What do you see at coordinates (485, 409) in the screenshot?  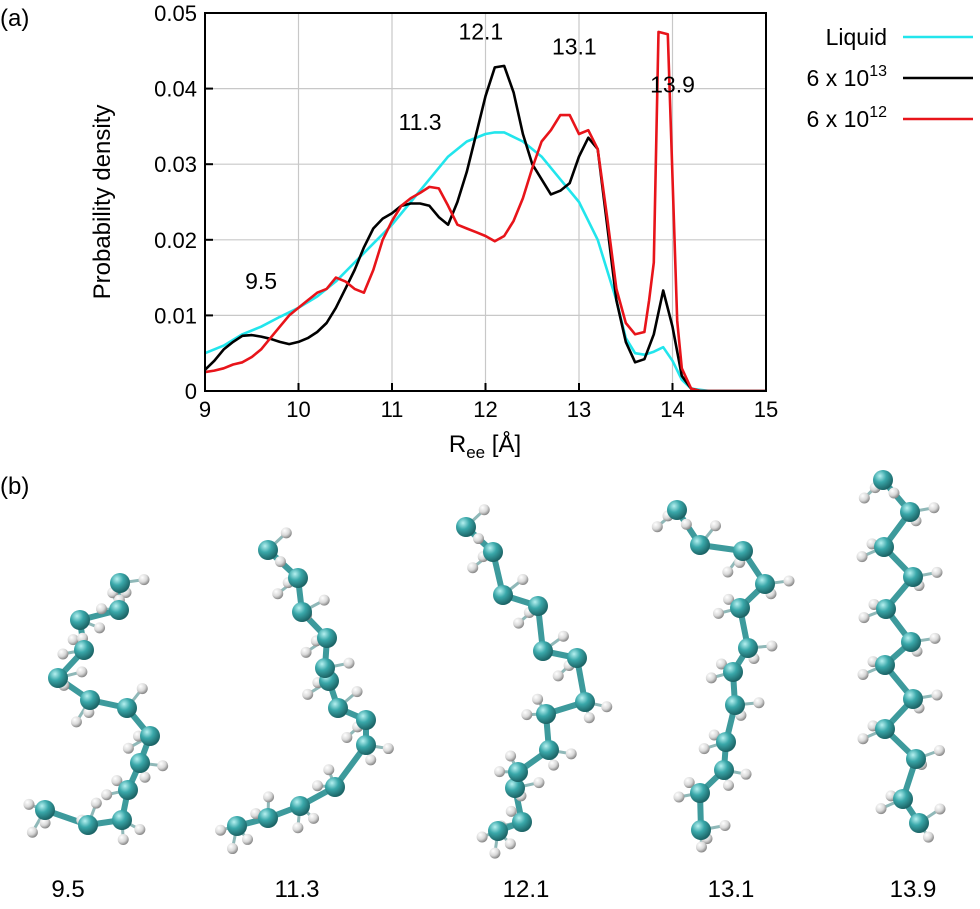 I see `x-tick-label: 12` at bounding box center [485, 409].